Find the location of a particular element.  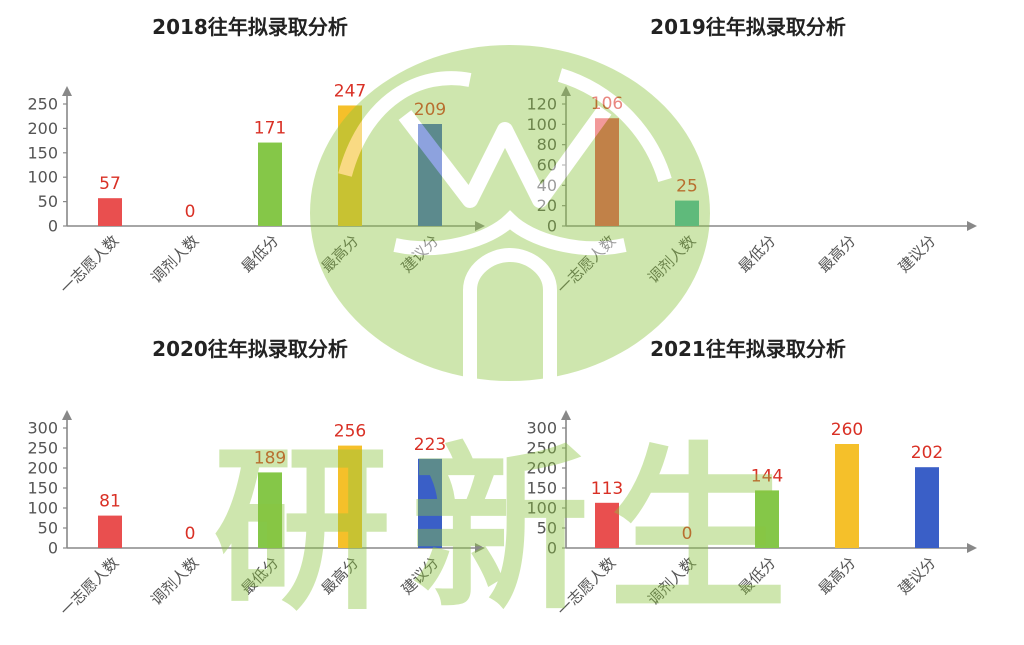

data-label: 106 is located at coordinates (607, 104).